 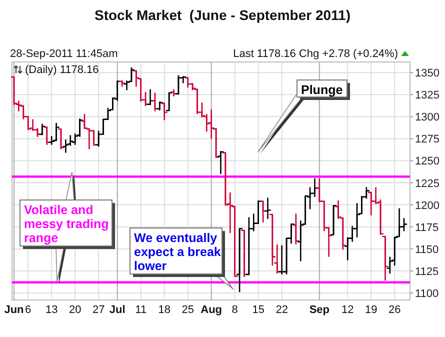 What do you see at coordinates (282, 310) in the screenshot?
I see `x-tick-label: 22` at bounding box center [282, 310].